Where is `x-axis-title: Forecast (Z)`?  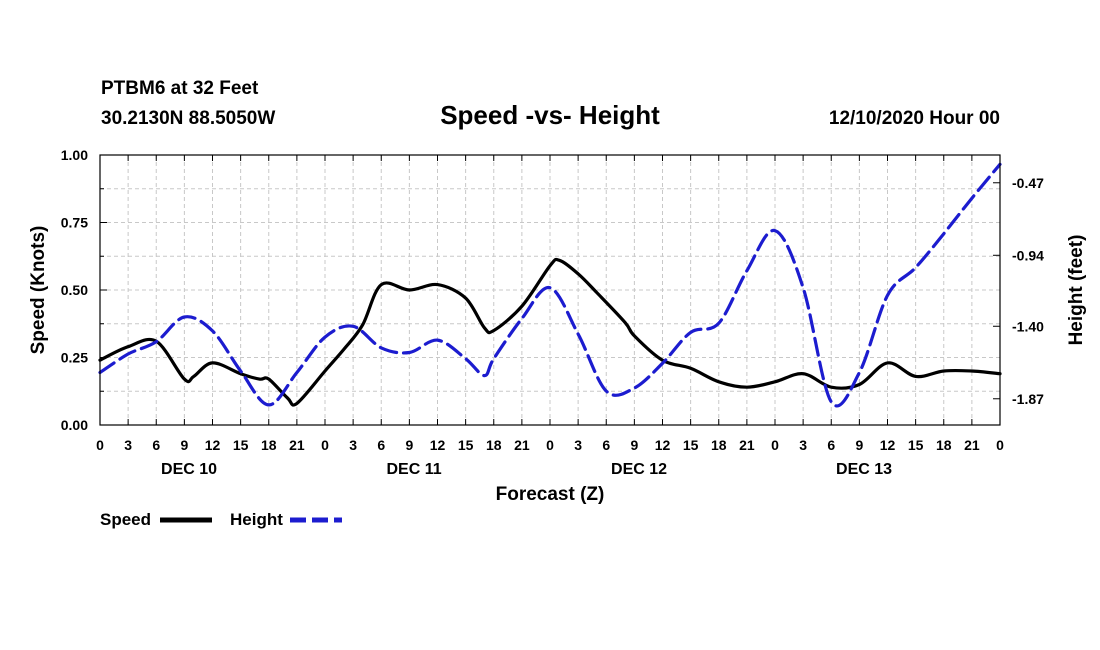 x-axis-title: Forecast (Z) is located at coordinates (550, 494).